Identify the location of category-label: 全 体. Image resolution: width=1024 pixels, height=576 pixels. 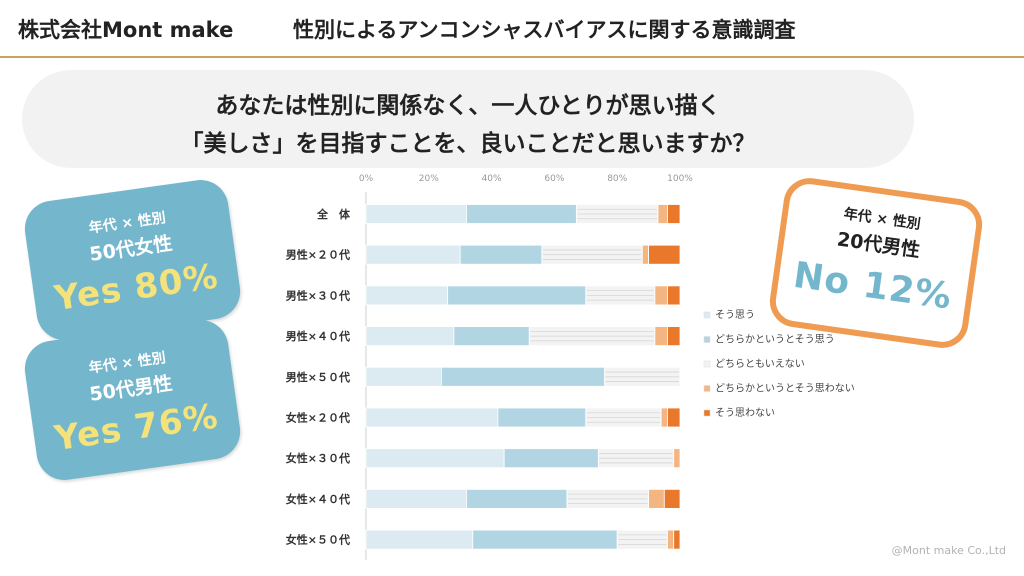
(333, 214).